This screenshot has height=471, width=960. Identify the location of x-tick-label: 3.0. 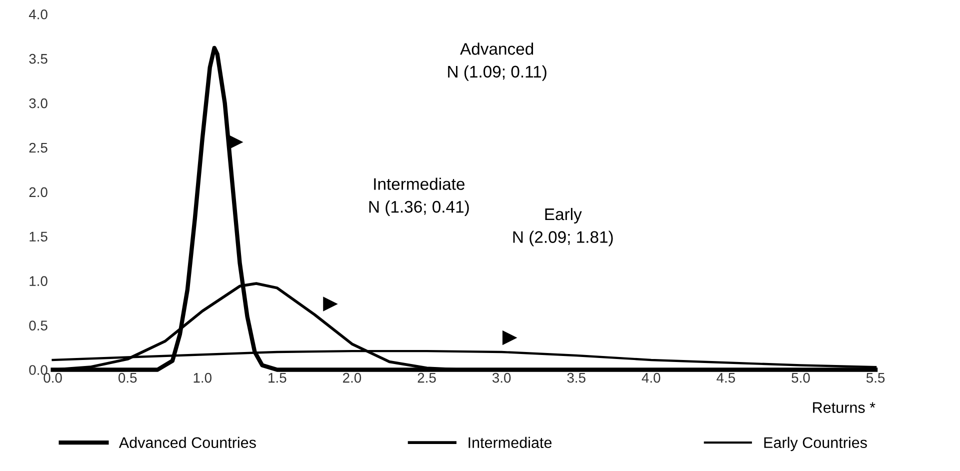
(501, 377).